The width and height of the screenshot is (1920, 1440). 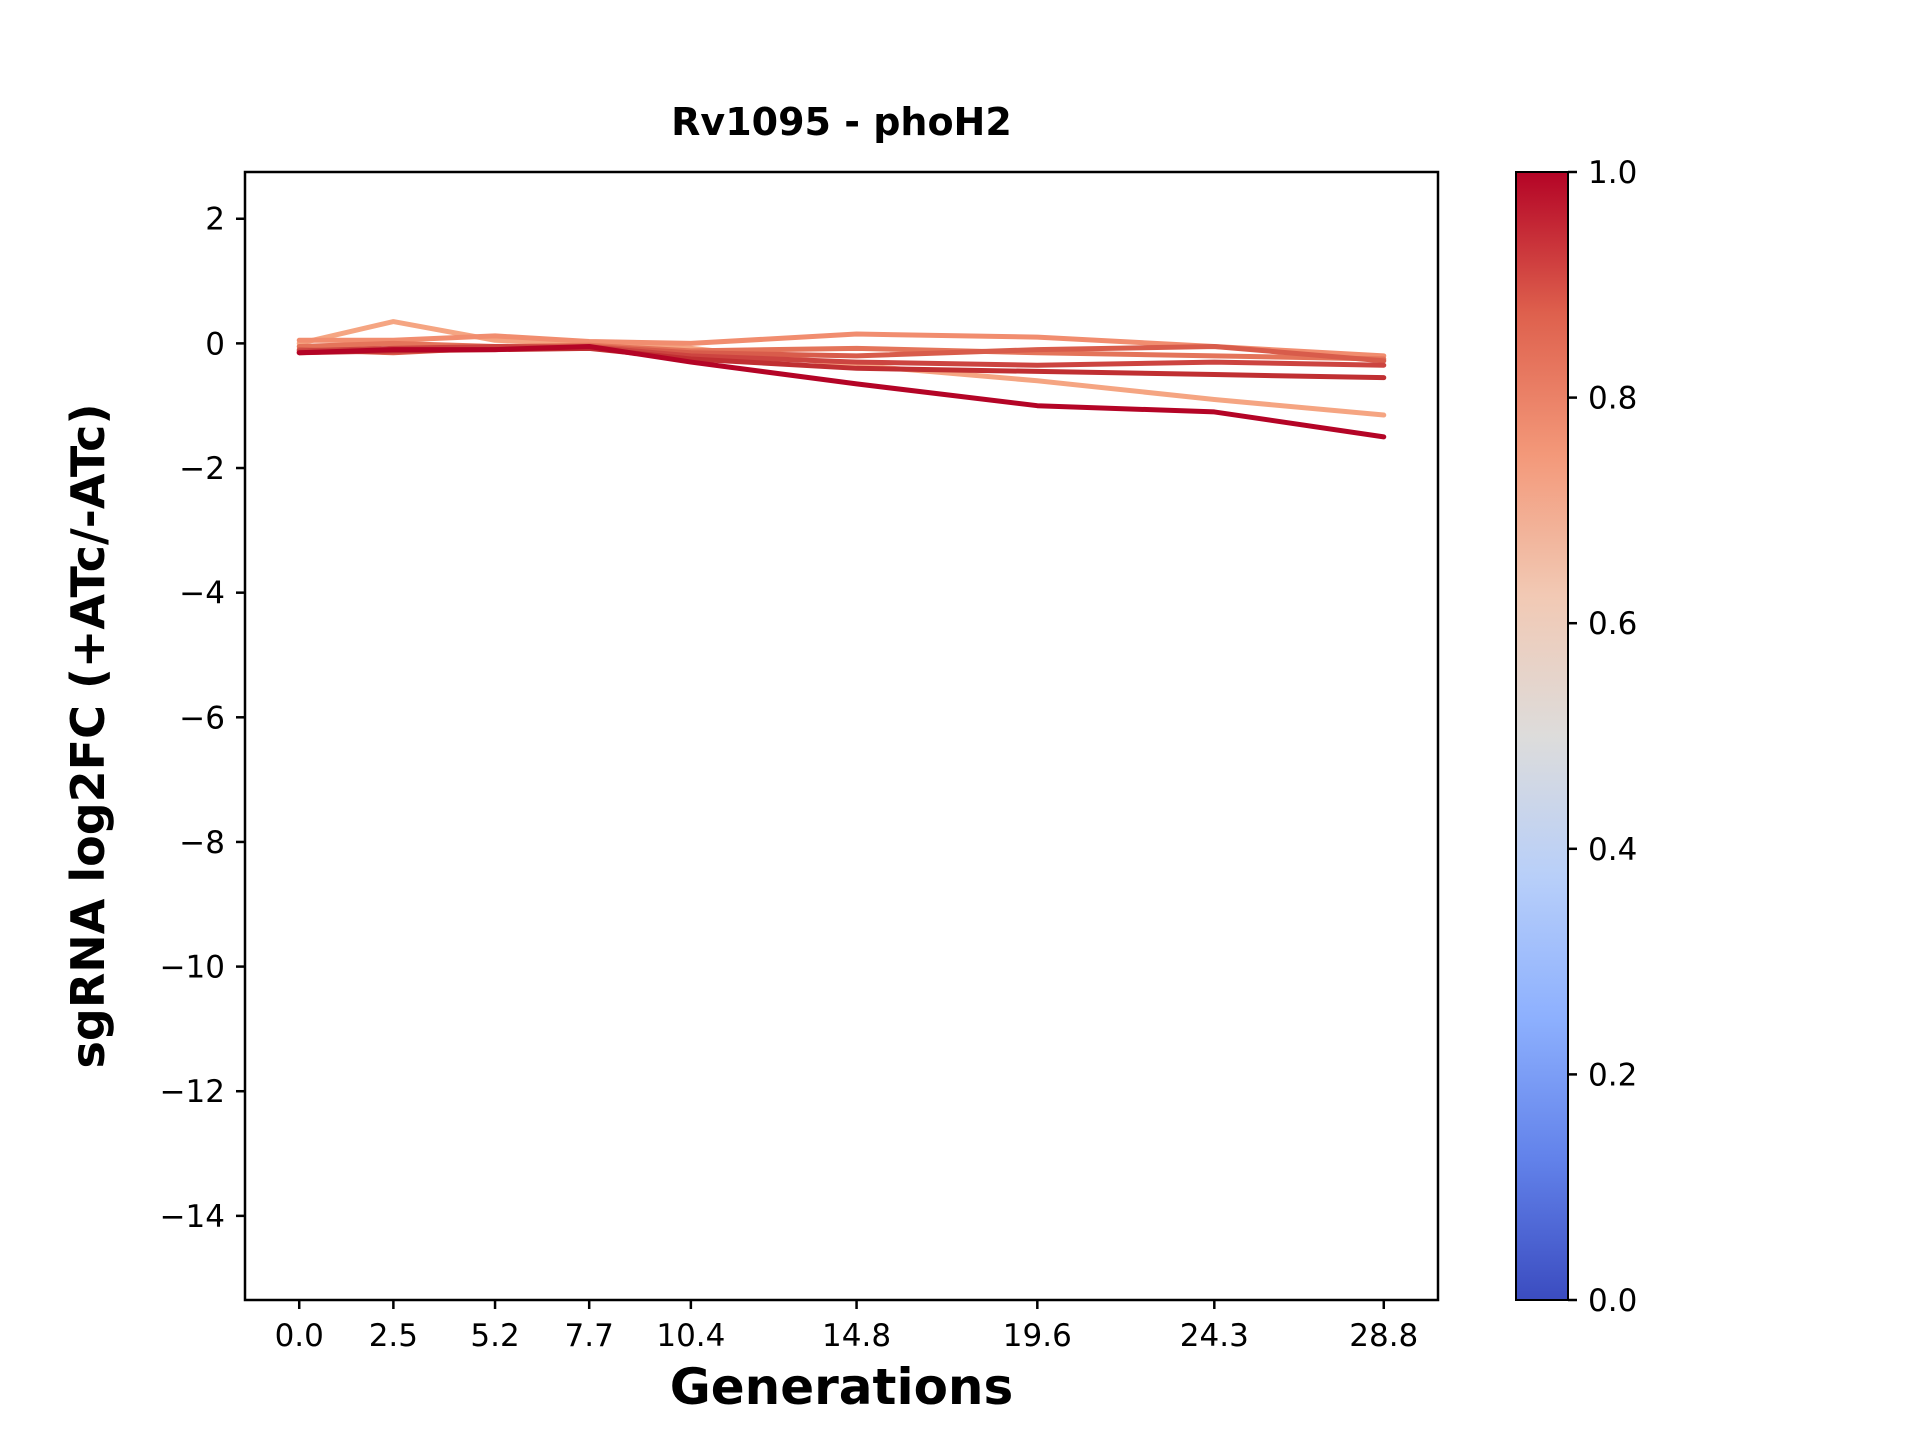 What do you see at coordinates (393, 1336) in the screenshot?
I see `x-tick-label: 2.5` at bounding box center [393, 1336].